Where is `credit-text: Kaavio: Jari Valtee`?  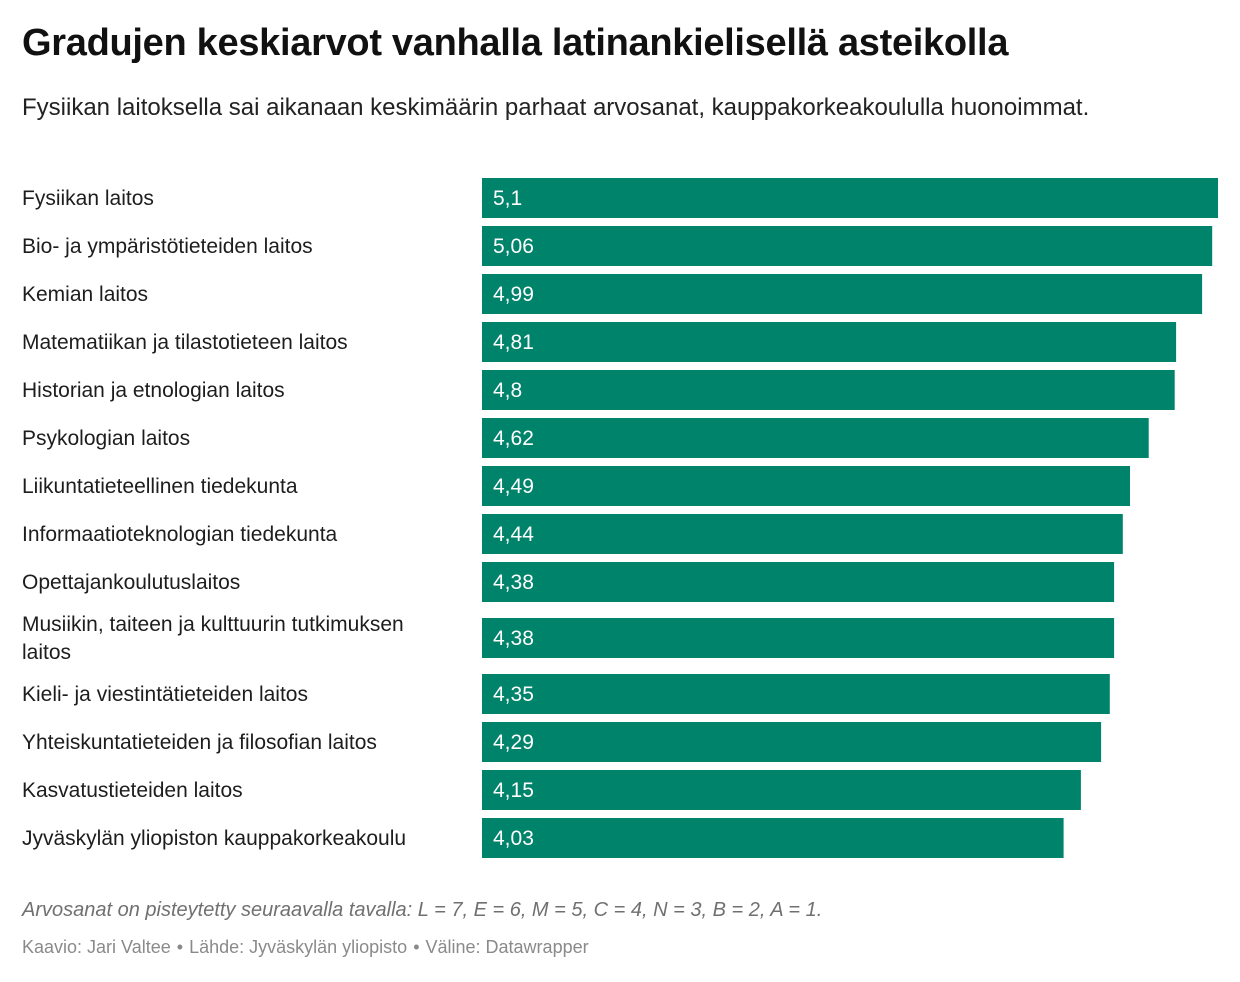 credit-text: Kaavio: Jari Valtee is located at coordinates (96, 947).